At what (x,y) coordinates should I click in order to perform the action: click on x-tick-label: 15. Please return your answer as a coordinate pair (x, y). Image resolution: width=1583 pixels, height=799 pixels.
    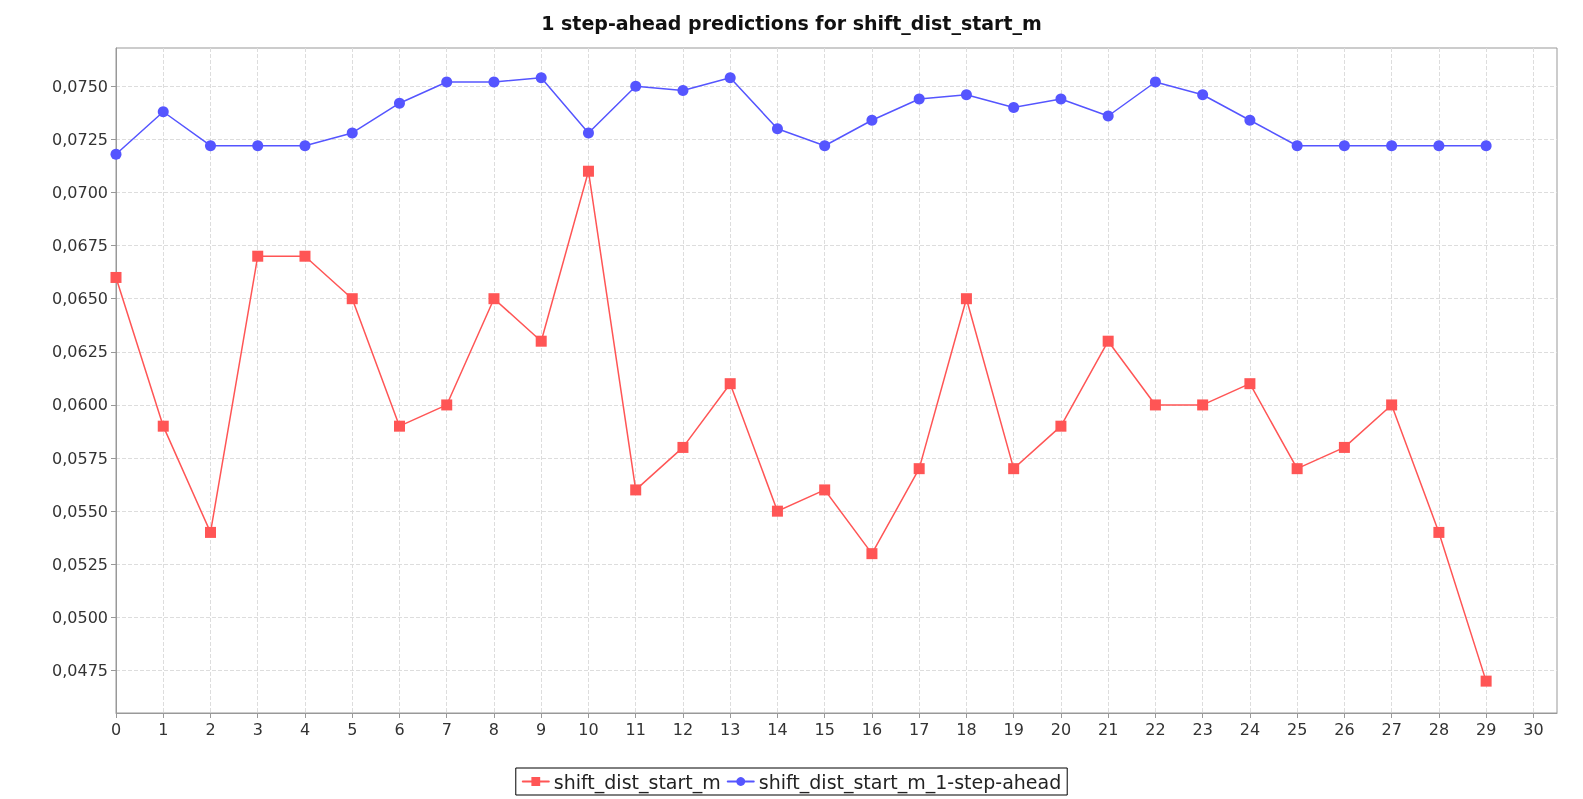
    Looking at the image, I should click on (824, 729).